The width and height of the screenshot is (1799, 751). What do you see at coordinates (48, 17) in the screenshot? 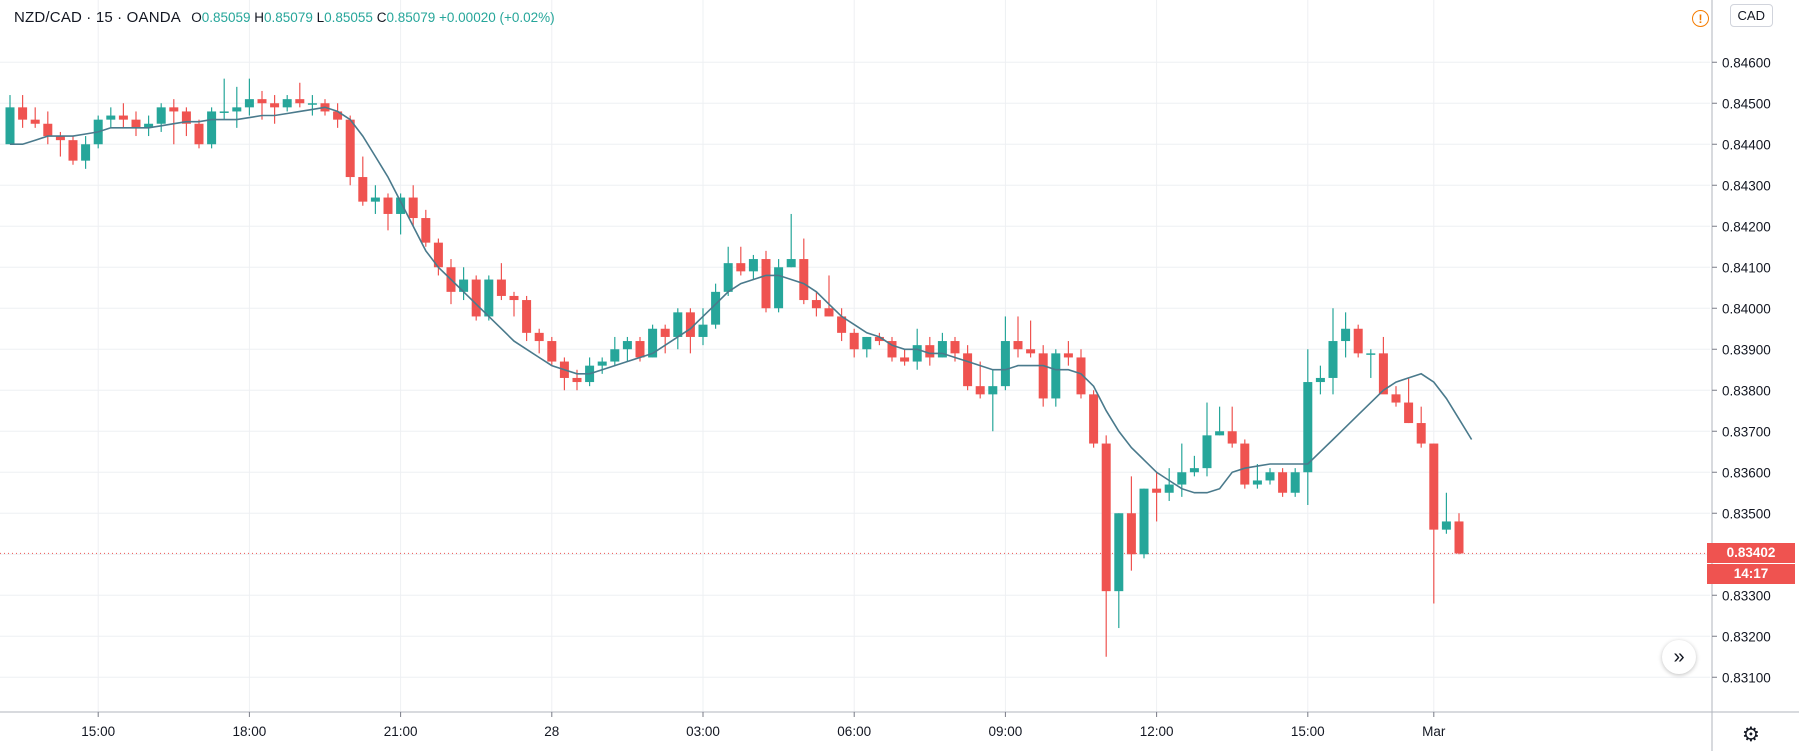
I see `legend-symbol: NZD/CAD` at bounding box center [48, 17].